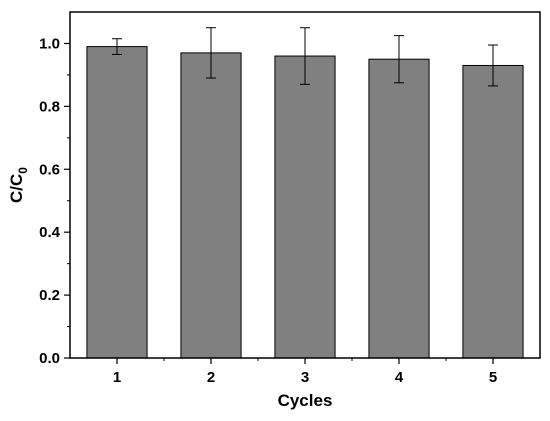 This screenshot has width=550, height=421. Describe the element at coordinates (49, 295) in the screenshot. I see `y-tick-label-0.2: 0.2` at that location.